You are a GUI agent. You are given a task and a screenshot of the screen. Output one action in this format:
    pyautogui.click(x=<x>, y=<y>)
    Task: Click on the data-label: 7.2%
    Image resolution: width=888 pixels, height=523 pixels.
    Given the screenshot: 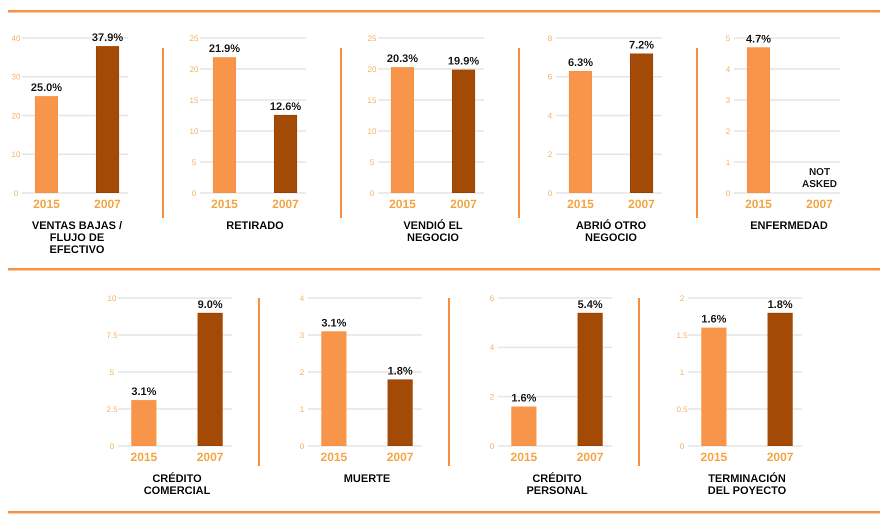 What is the action you would take?
    pyautogui.click(x=641, y=46)
    